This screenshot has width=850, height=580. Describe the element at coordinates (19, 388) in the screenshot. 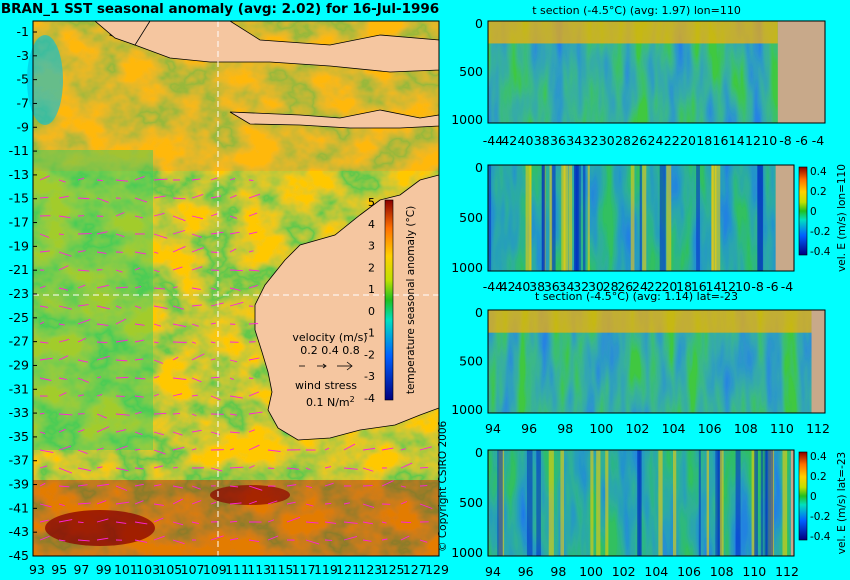

I see `map-lat-tick: -31` at that location.